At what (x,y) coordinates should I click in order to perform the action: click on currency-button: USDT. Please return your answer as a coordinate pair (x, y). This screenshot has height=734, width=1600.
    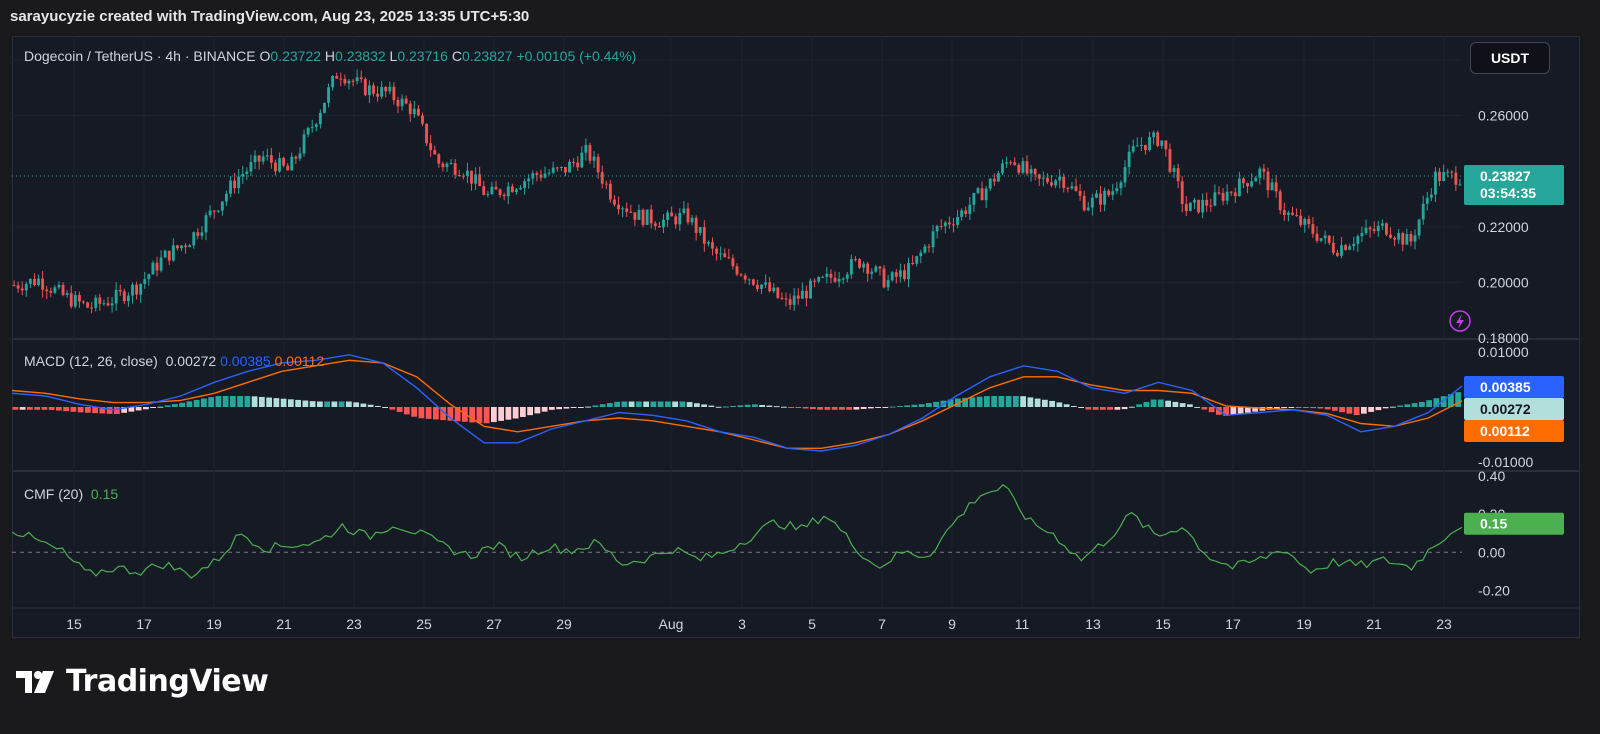
    Looking at the image, I should click on (1510, 58).